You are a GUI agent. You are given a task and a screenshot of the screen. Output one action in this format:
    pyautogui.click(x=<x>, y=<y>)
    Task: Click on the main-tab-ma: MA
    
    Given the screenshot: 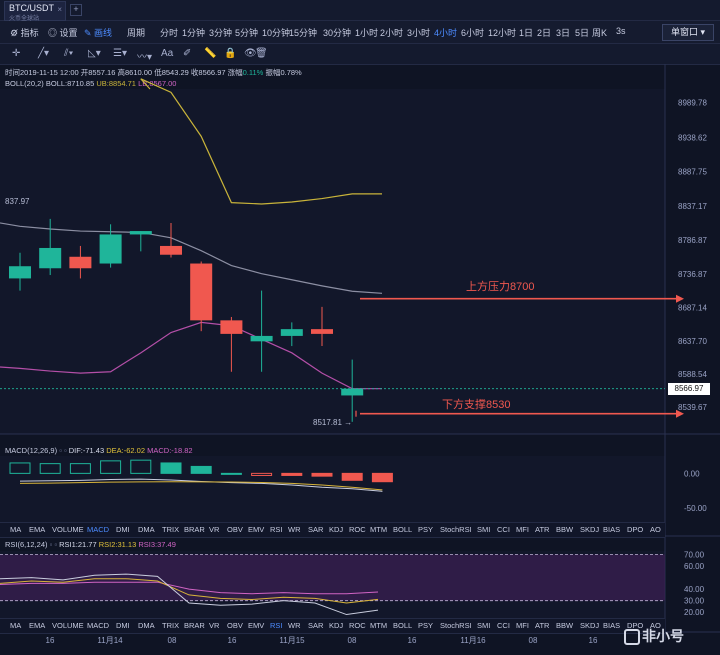 What is the action you would take?
    pyautogui.click(x=16, y=529)
    